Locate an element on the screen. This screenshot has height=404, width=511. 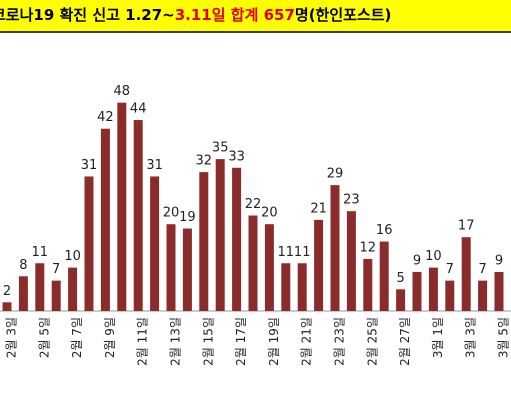
data-label: 17 is located at coordinates (466, 226).